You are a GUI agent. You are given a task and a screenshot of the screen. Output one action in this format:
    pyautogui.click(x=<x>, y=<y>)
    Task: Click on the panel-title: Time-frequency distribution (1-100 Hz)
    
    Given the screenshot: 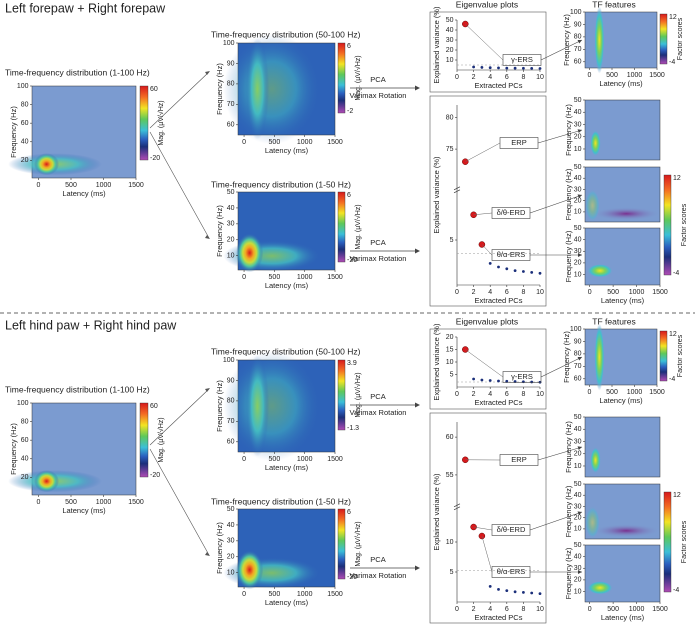 What is the action you would take?
    pyautogui.click(x=77, y=72)
    